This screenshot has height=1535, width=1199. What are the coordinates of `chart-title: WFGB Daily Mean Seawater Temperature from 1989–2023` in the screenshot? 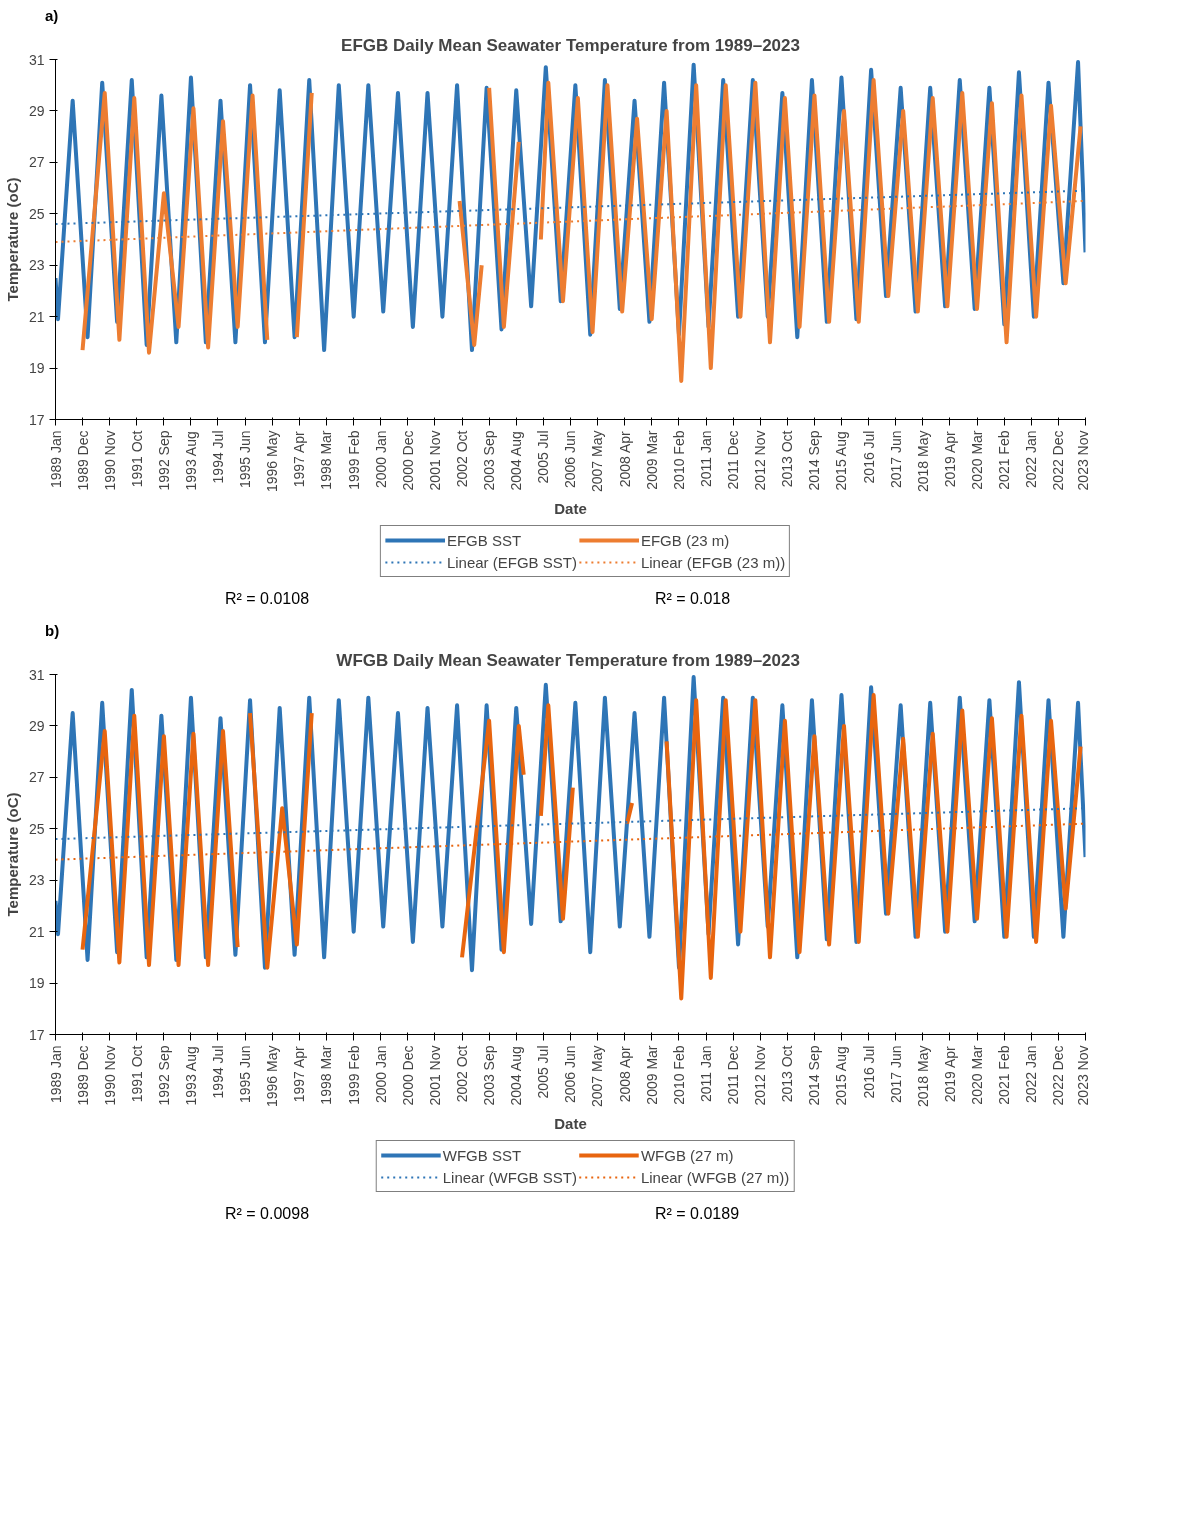 It's located at (568, 660).